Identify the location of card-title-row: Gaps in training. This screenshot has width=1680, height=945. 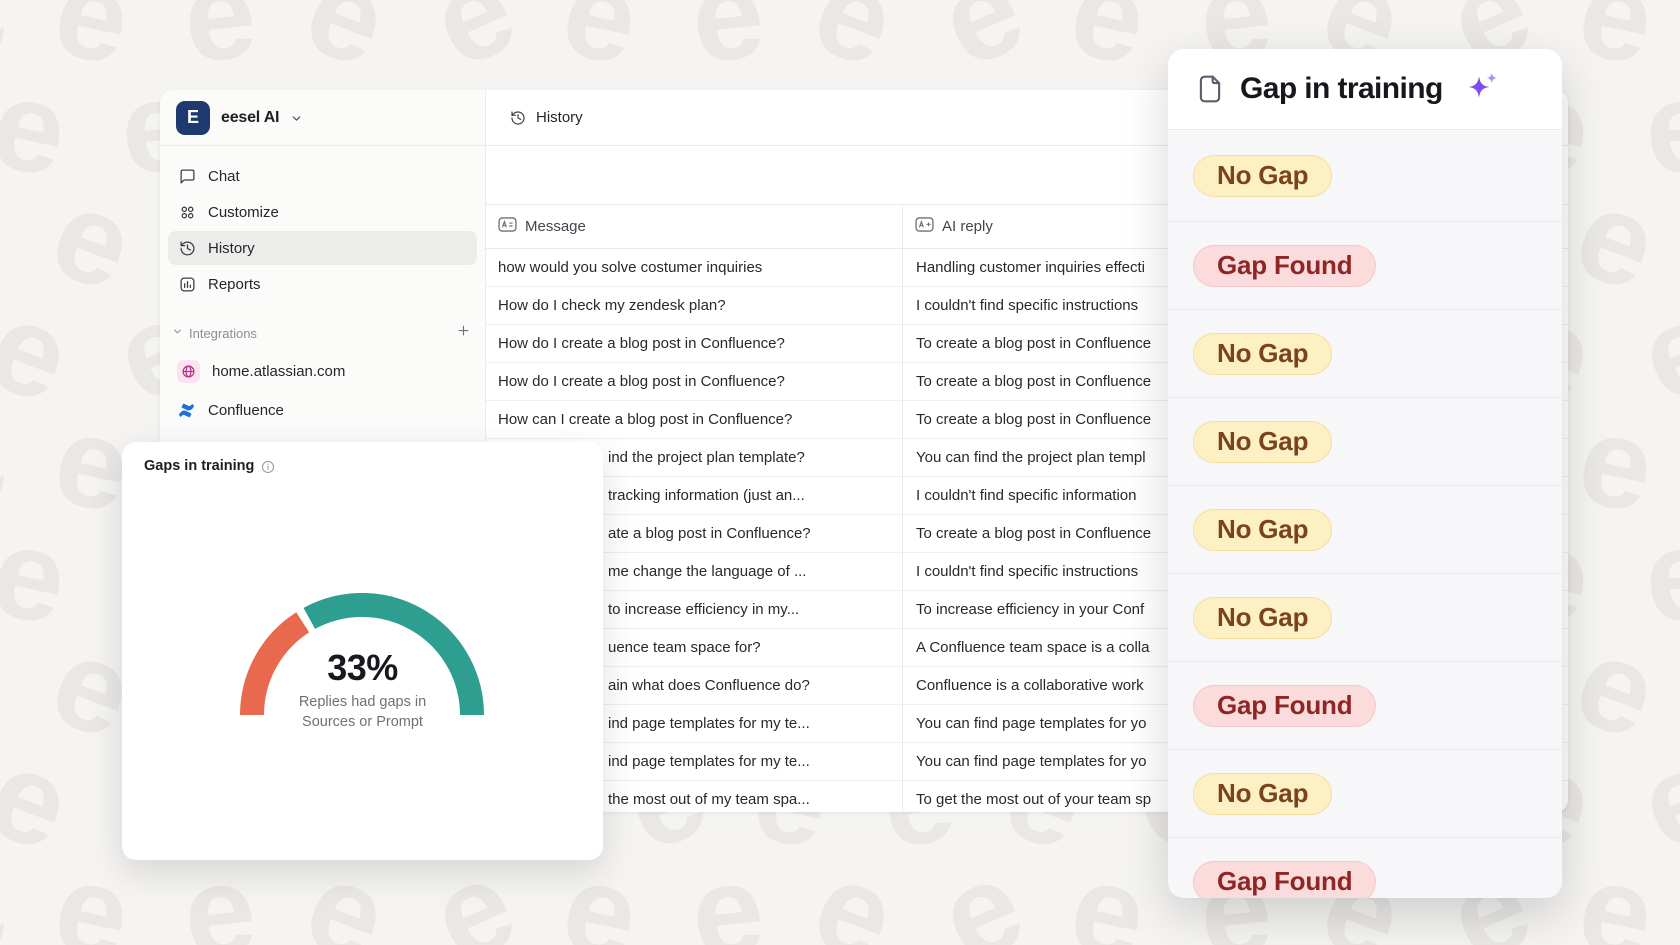
(209, 466).